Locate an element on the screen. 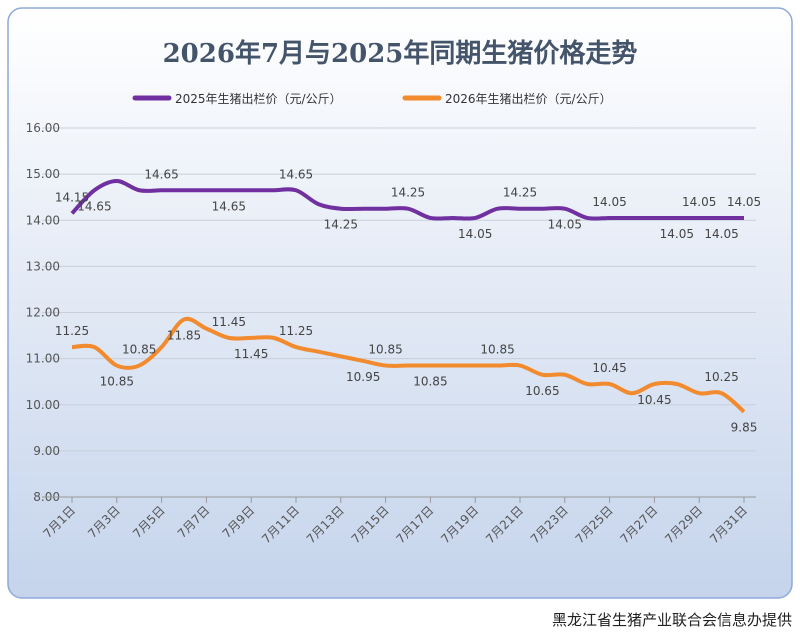 The height and width of the screenshot is (639, 800). y-tick-label: 9.00 is located at coordinates (46, 451).